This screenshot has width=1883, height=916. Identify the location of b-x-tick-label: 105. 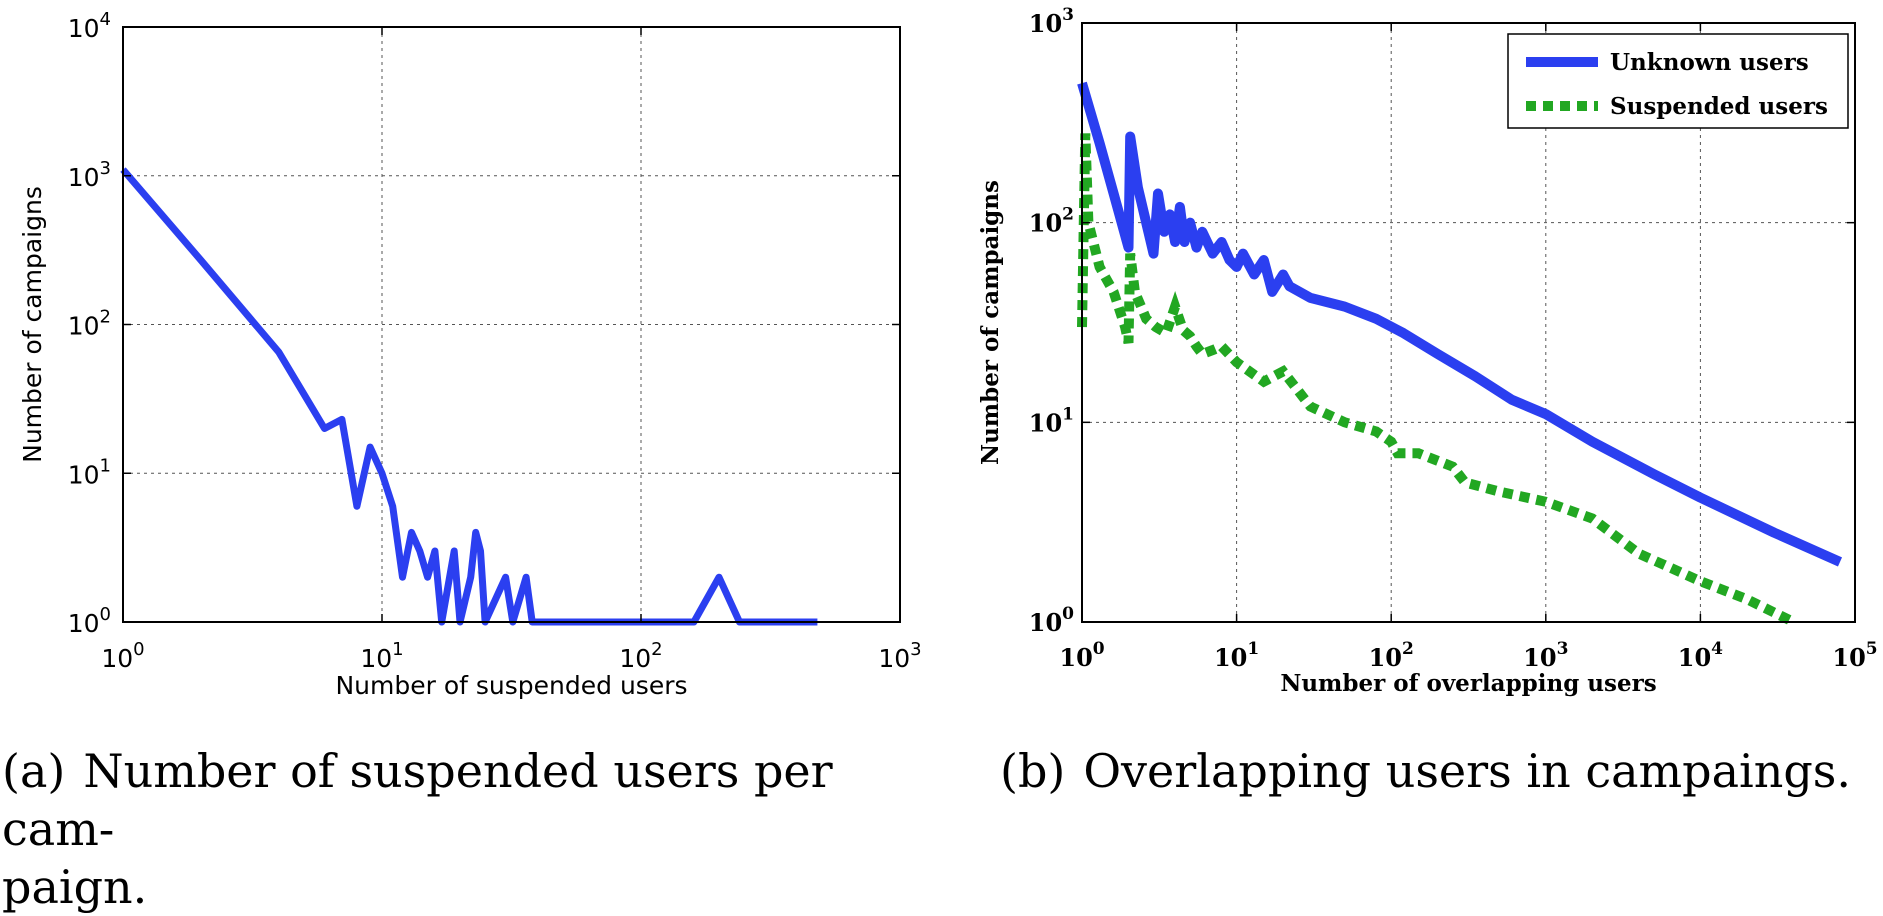
(1854, 655).